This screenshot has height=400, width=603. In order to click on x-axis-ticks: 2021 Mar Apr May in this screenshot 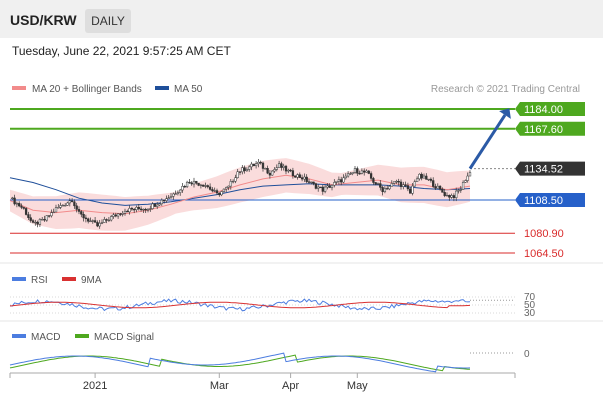, I will do `click(262, 382)`.